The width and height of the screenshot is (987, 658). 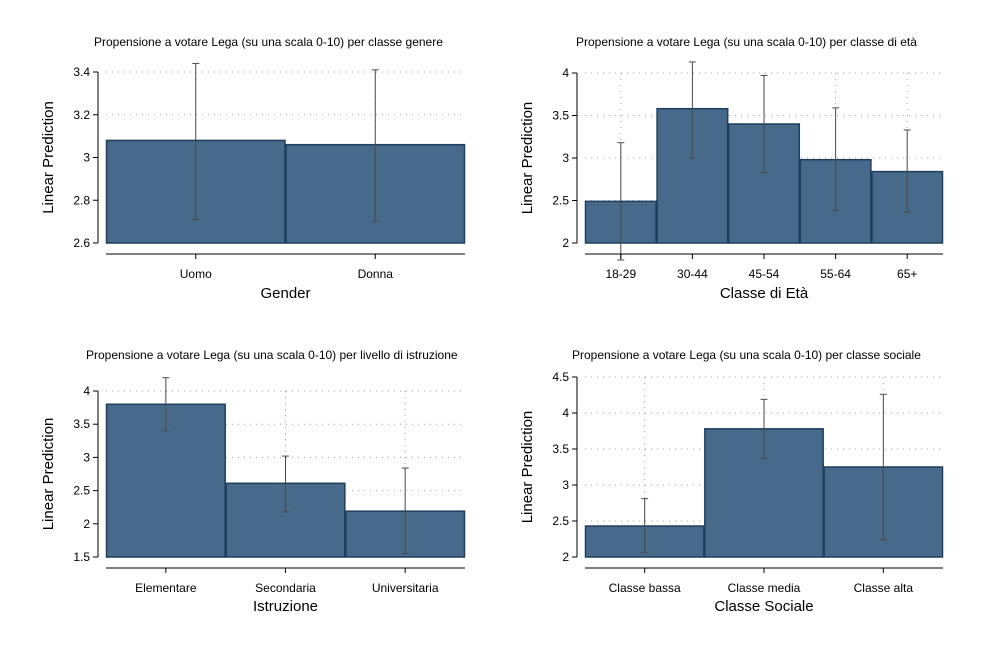 I want to click on y-tick-label: 1.5, so click(x=81, y=557).